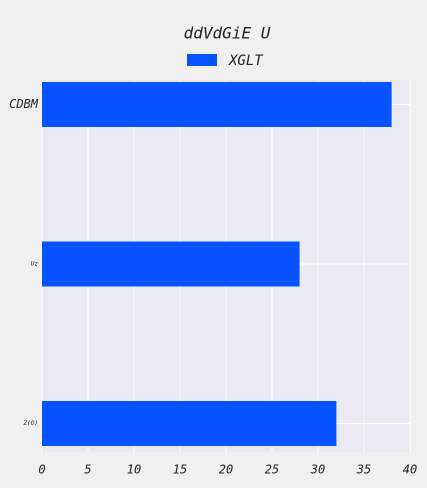 This screenshot has height=488, width=427. What do you see at coordinates (87, 470) in the screenshot?
I see `x-tick-label: 5` at bounding box center [87, 470].